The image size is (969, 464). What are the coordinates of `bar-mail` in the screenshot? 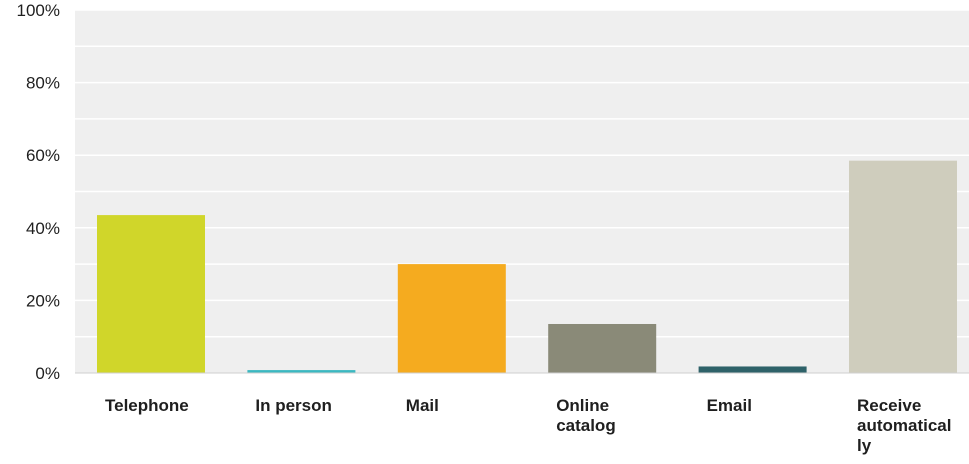 It's located at (451, 318).